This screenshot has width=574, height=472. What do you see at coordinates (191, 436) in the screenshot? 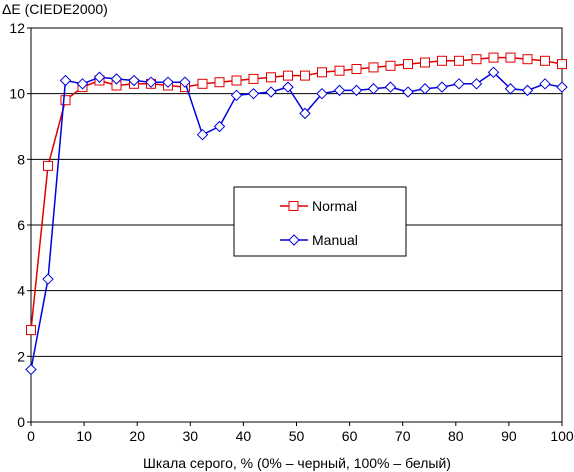
I see `x-tick-label: 30` at bounding box center [191, 436].